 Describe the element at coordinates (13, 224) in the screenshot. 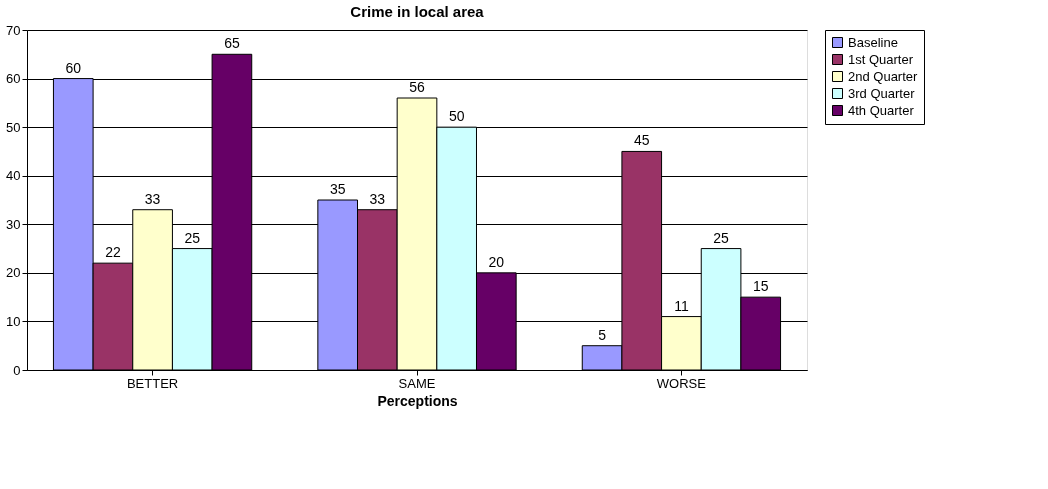

I see `y-tick-label: 30` at that location.